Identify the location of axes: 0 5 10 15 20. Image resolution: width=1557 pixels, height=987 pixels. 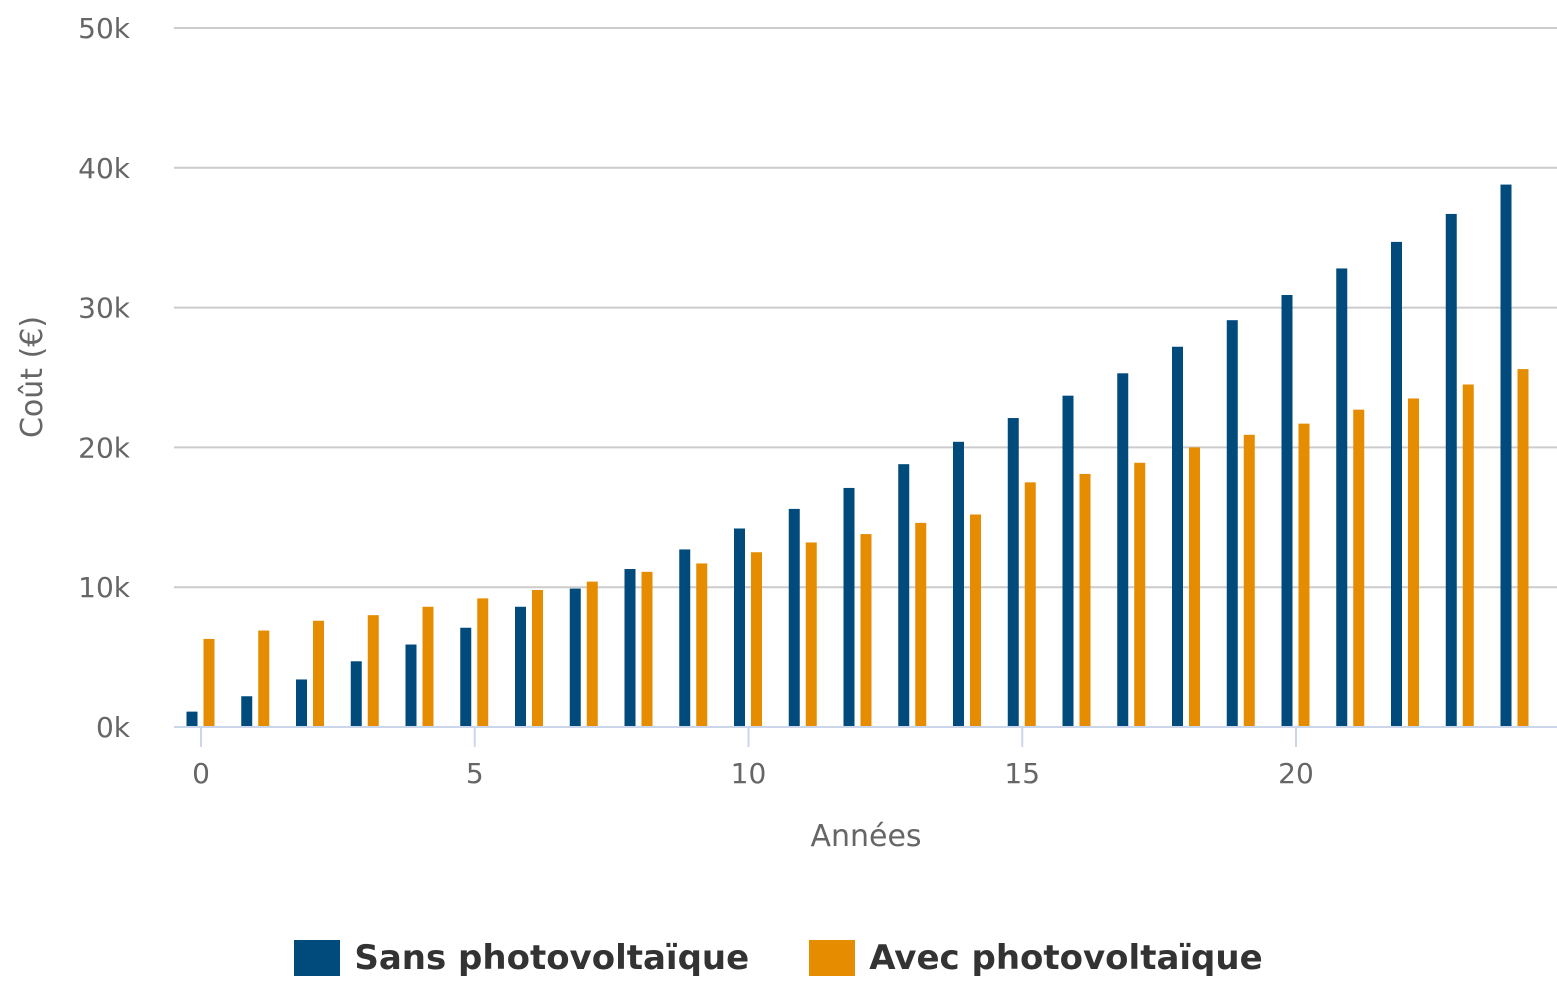
(865, 758).